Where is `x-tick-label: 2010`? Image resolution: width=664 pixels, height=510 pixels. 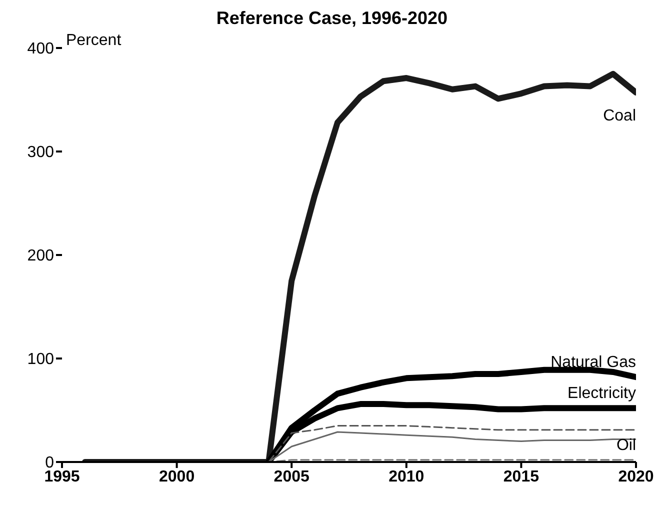
x-tick-label: 2010 is located at coordinates (406, 477).